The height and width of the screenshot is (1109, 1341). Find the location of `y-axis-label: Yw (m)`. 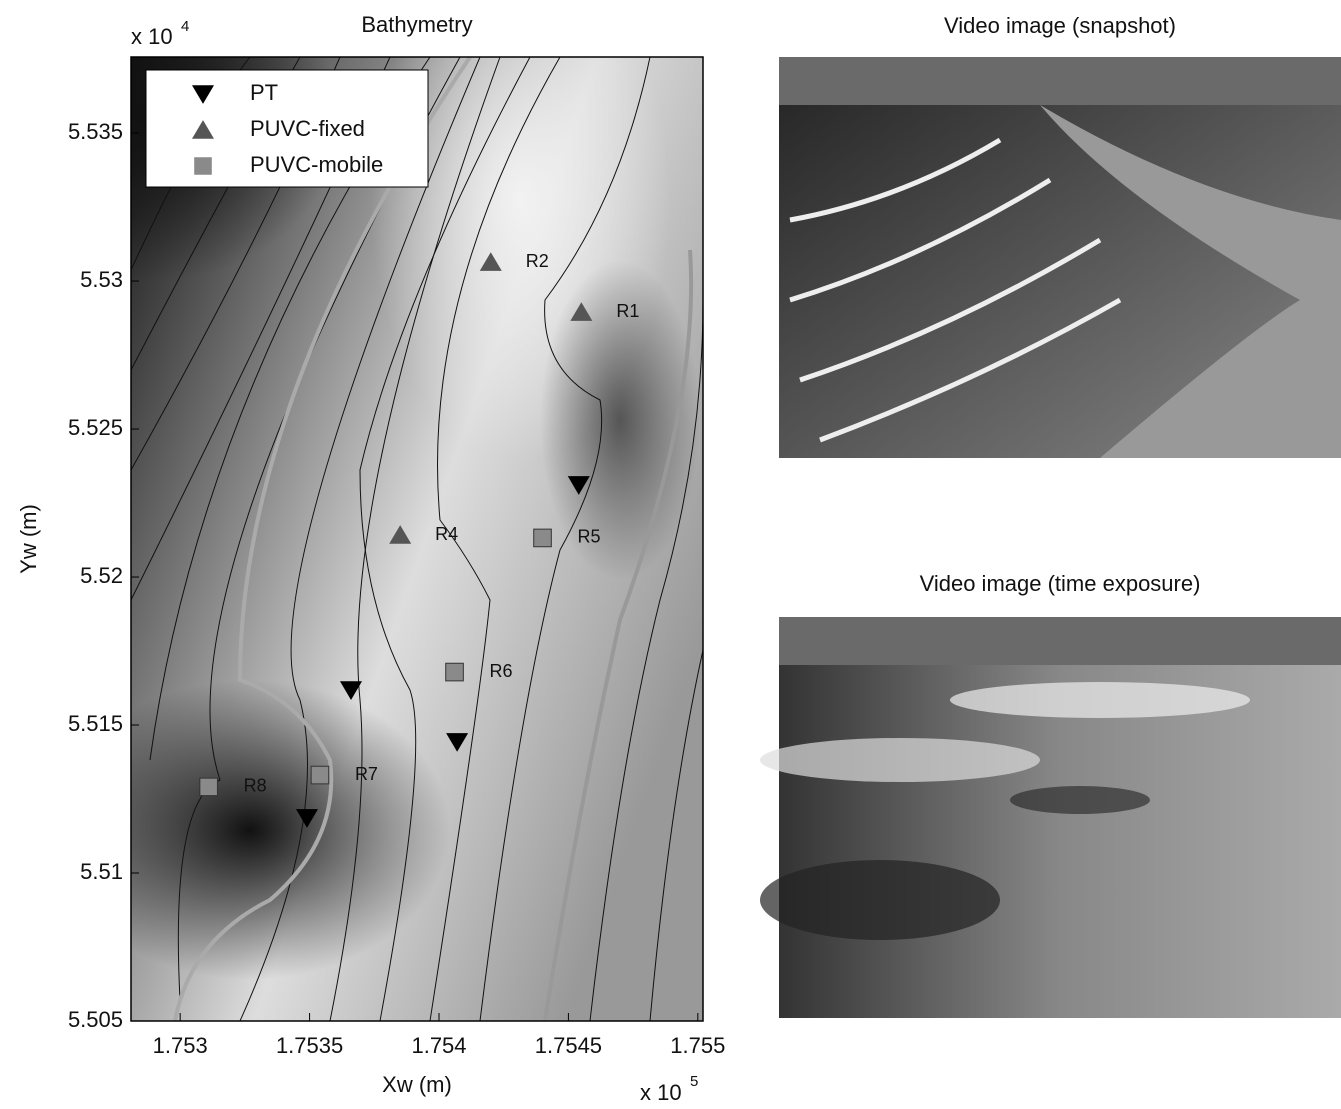

y-axis-label: Yw (m) is located at coordinates (28, 539).